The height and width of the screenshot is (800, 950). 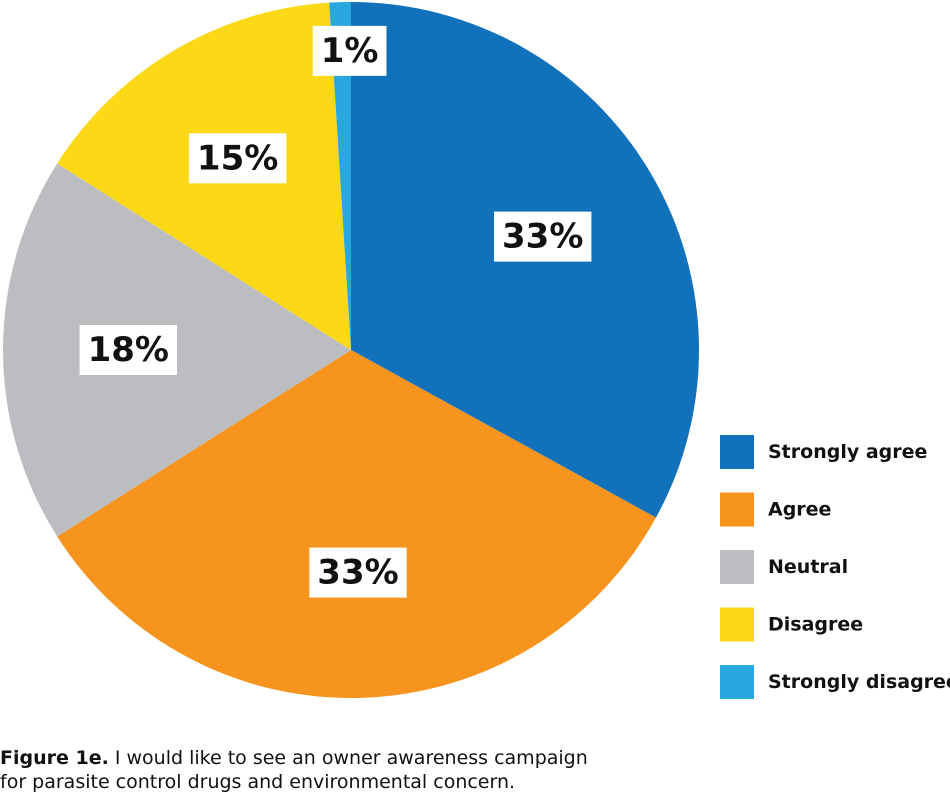 I want to click on legend-label: Neutral, so click(x=808, y=567).